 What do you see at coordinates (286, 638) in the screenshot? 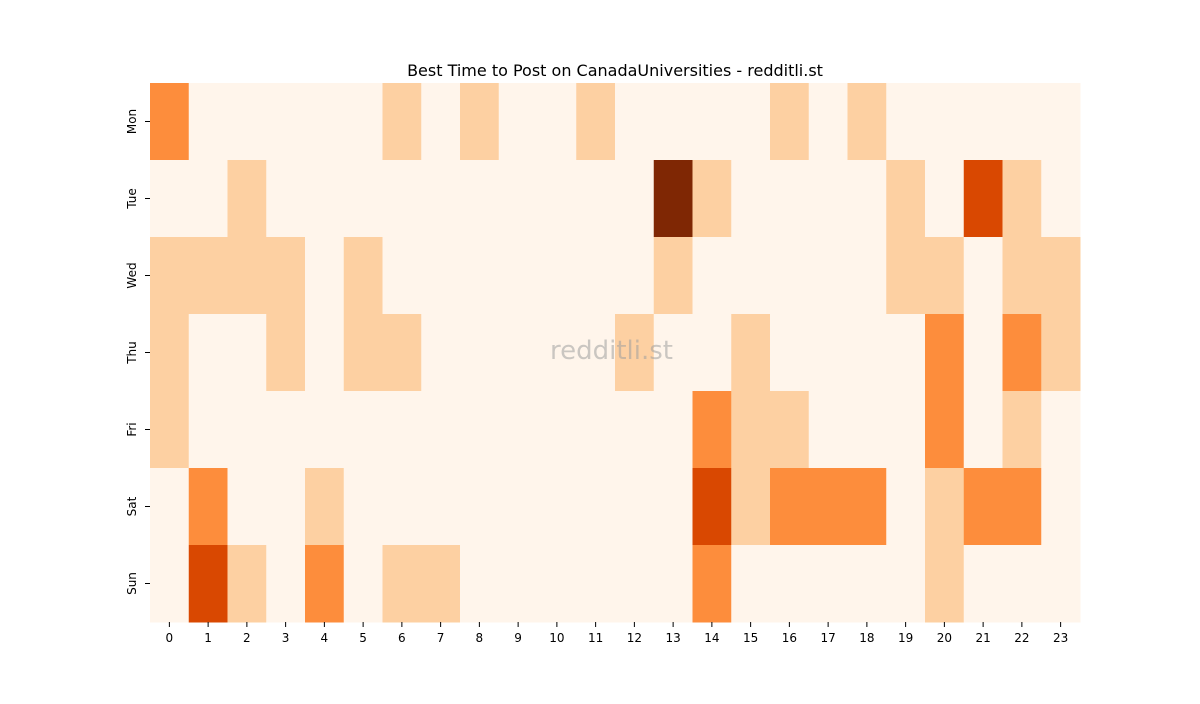
I see `x-tick-label: 3` at bounding box center [286, 638].